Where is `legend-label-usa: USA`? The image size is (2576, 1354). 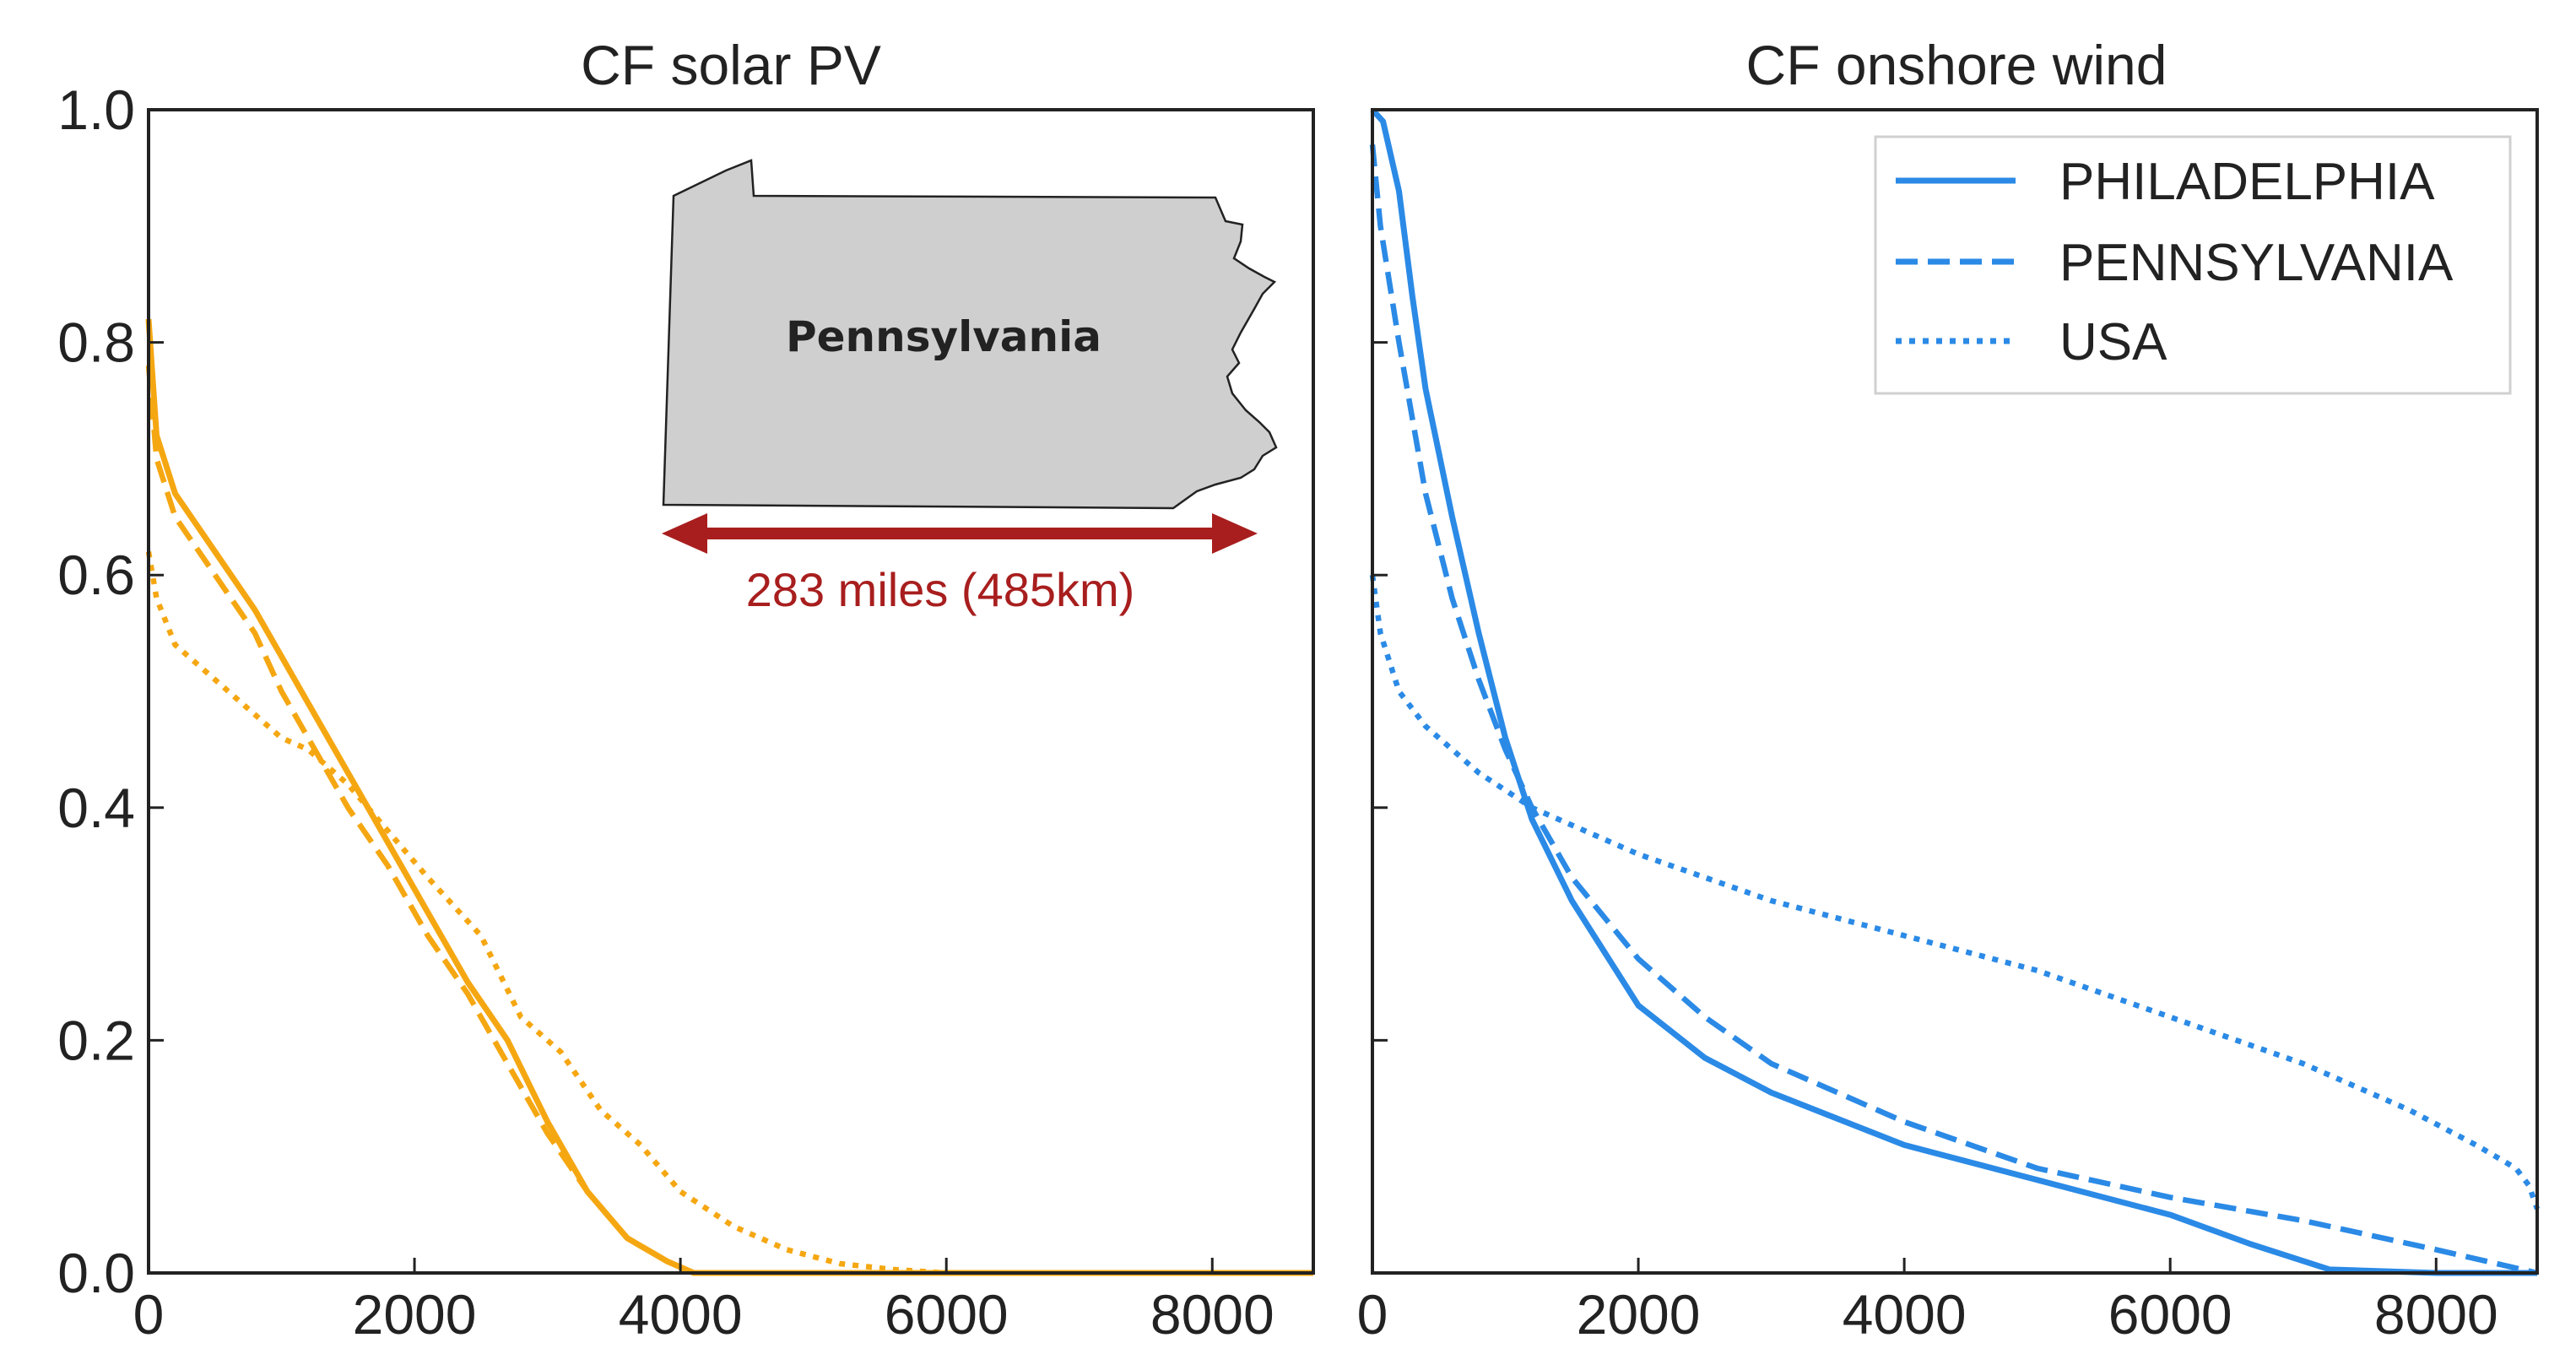
legend-label-usa: USA is located at coordinates (2113, 342).